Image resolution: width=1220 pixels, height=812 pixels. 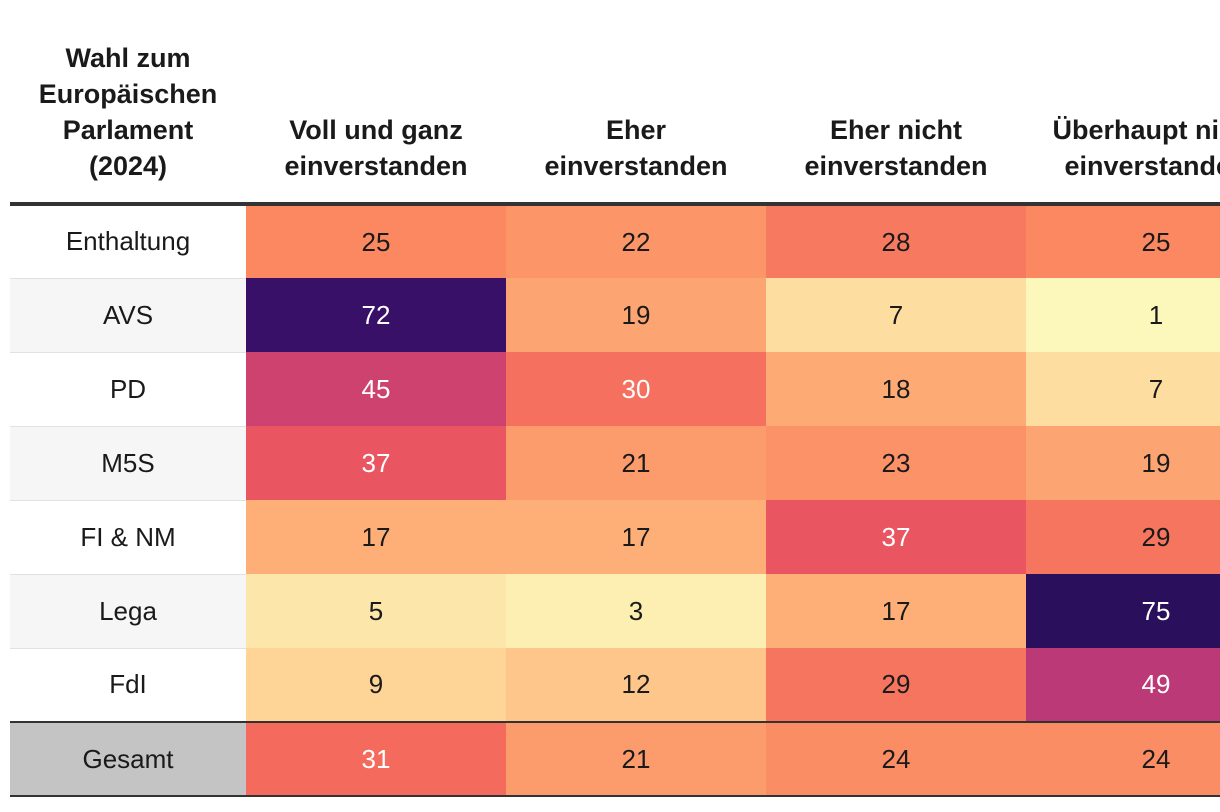 I want to click on table-row: FI & NM 17 17 37 29, so click(x=615, y=537).